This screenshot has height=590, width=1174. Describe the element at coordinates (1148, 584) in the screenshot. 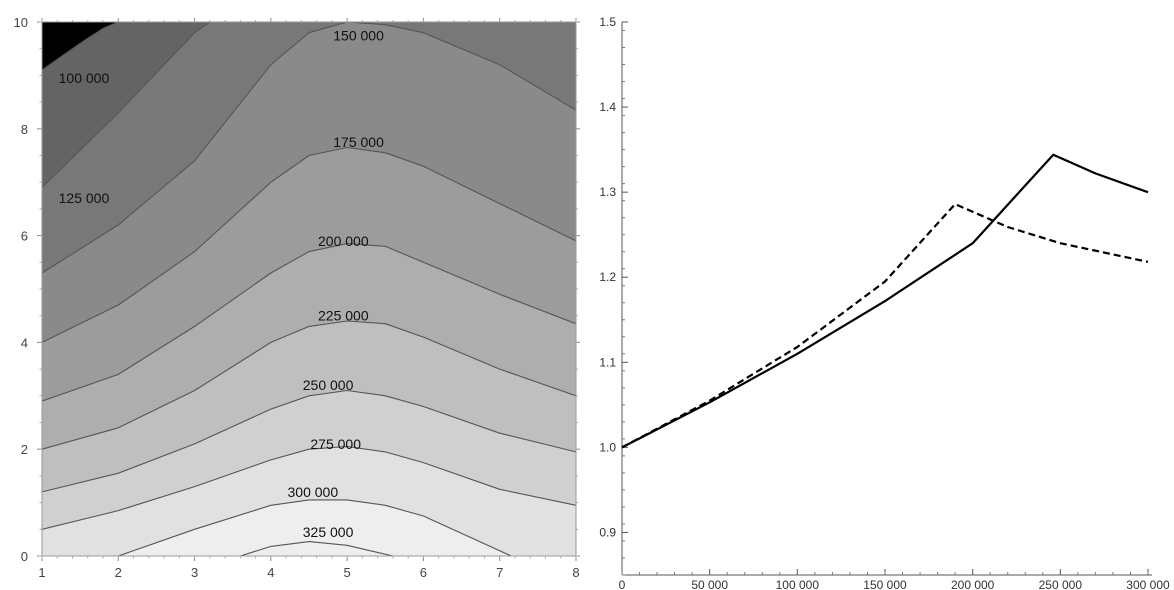

I see `x-tick-label: 300 000` at that location.